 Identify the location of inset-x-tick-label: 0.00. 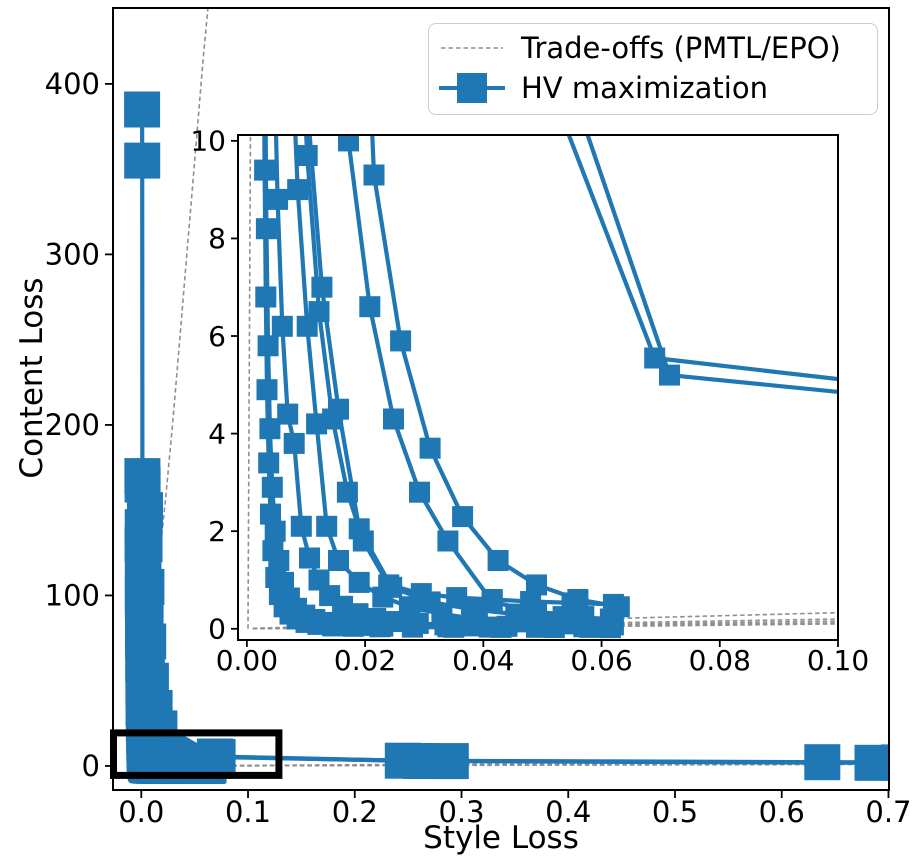
(247, 660).